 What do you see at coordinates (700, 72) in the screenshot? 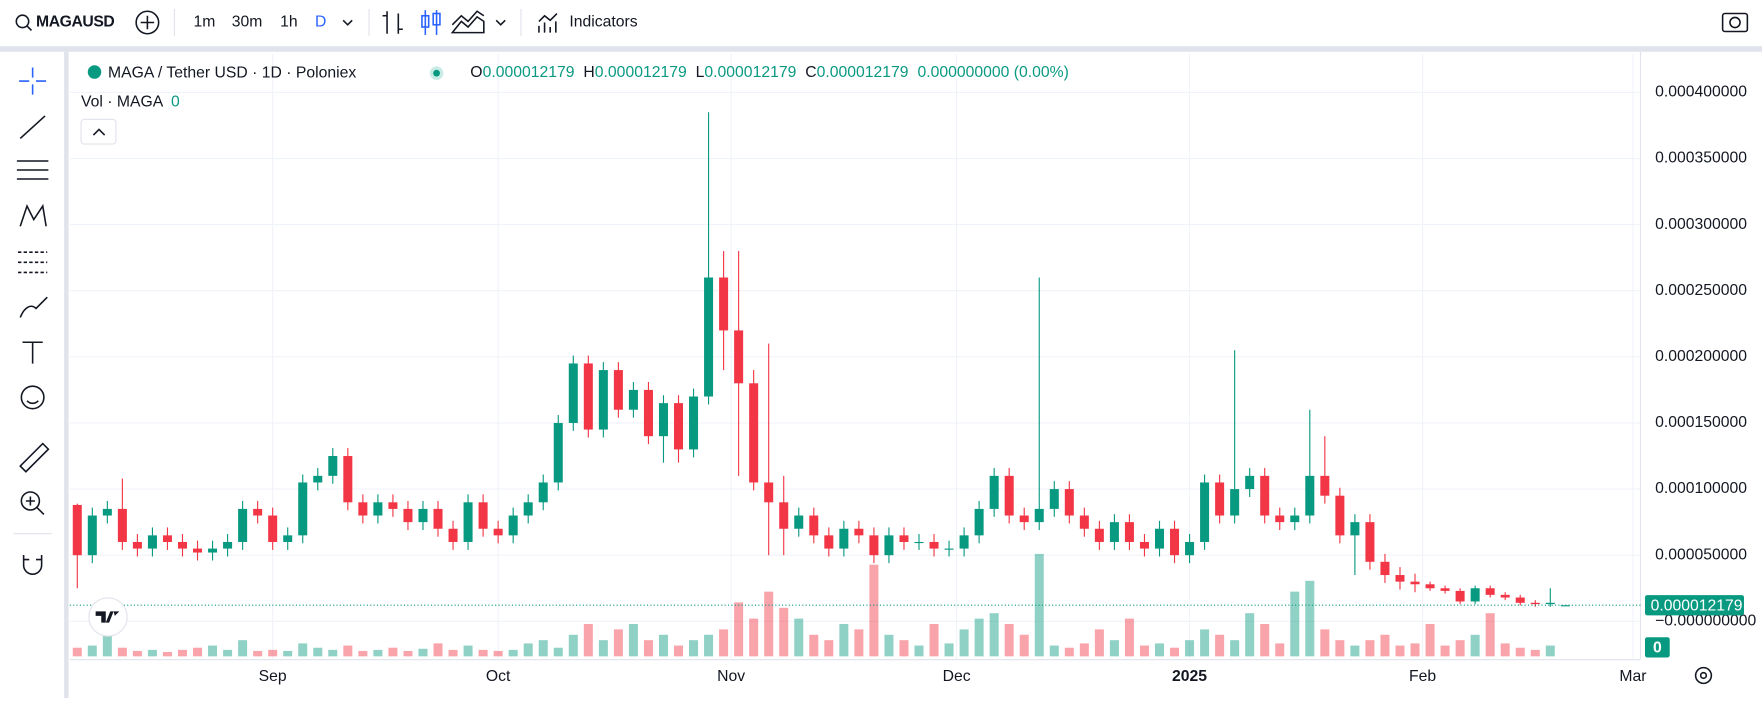
I see `legend-label: L` at bounding box center [700, 72].